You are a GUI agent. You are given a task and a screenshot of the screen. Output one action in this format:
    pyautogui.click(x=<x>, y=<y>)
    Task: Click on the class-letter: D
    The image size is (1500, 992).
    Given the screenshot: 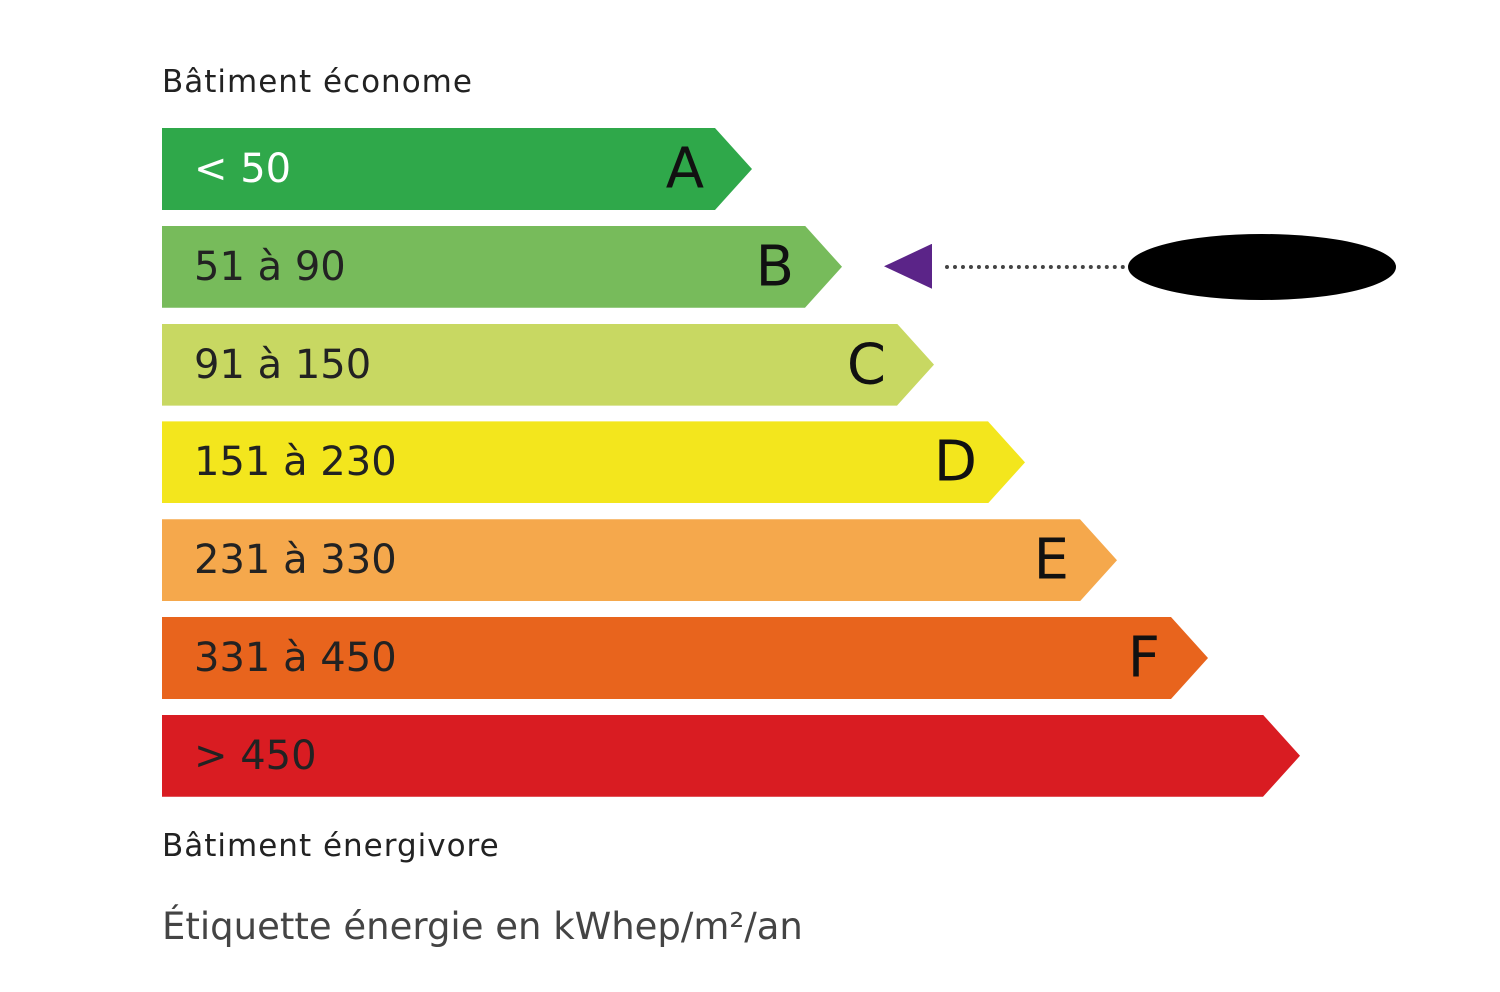 What is the action you would take?
    pyautogui.click(x=955, y=462)
    